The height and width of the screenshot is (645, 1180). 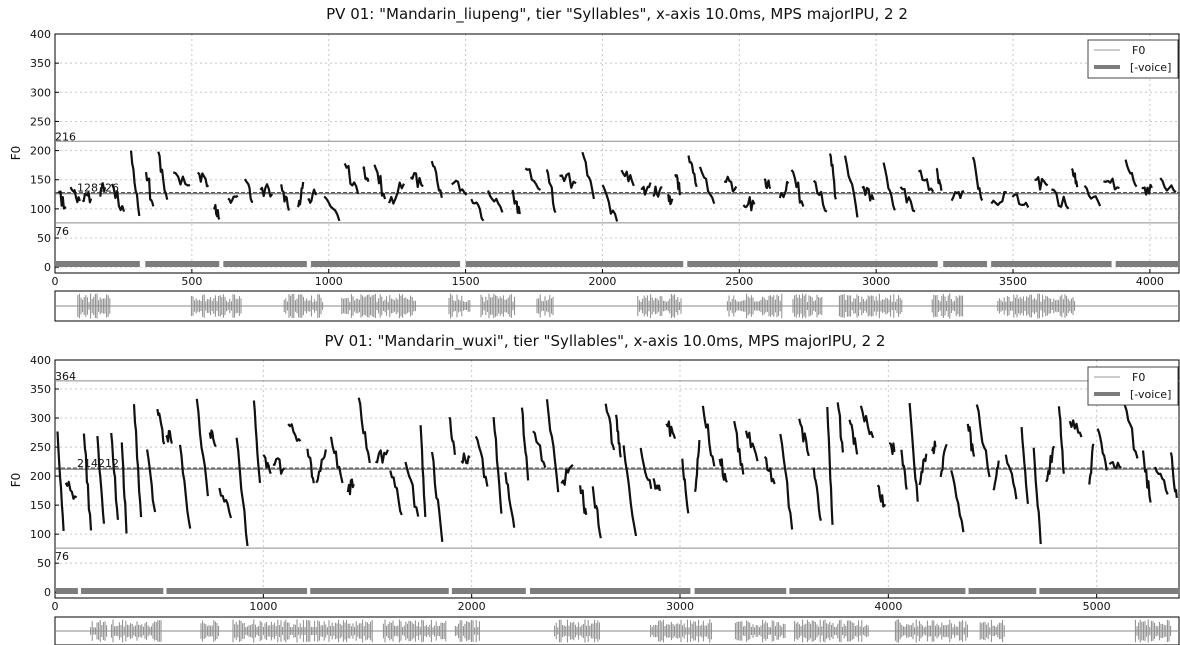 What do you see at coordinates (1150, 281) in the screenshot?
I see `x-tick-label: 4000` at bounding box center [1150, 281].